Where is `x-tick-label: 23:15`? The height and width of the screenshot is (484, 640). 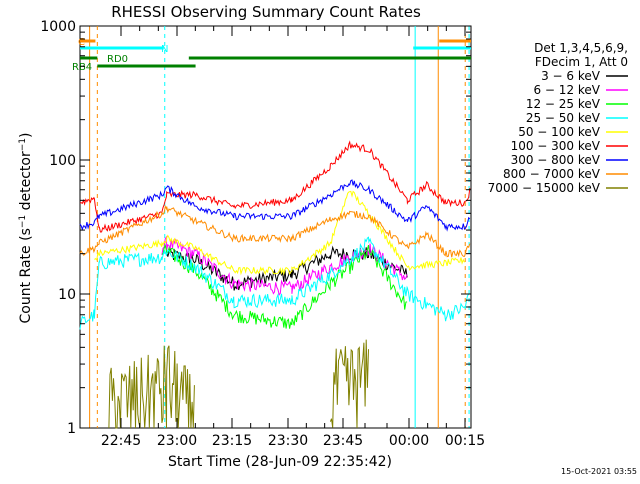
x-tick-label: 23:15 is located at coordinates (232, 441).